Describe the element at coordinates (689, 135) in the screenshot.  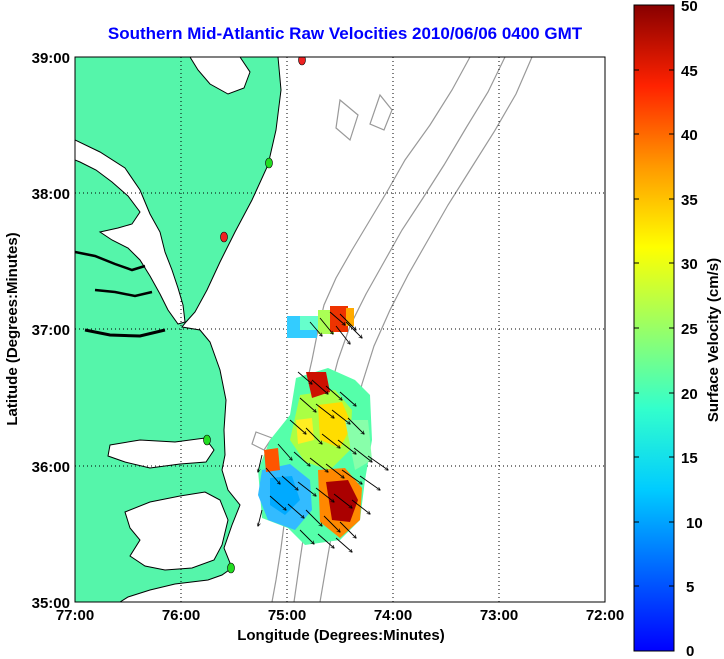
I see `colorbar-tick-label: 40` at that location.